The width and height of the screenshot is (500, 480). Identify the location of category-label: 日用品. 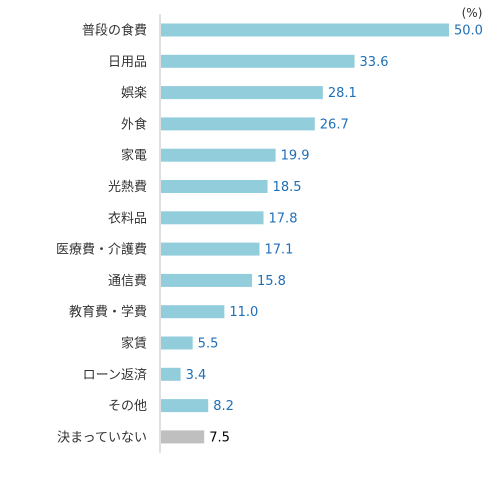
(127, 62).